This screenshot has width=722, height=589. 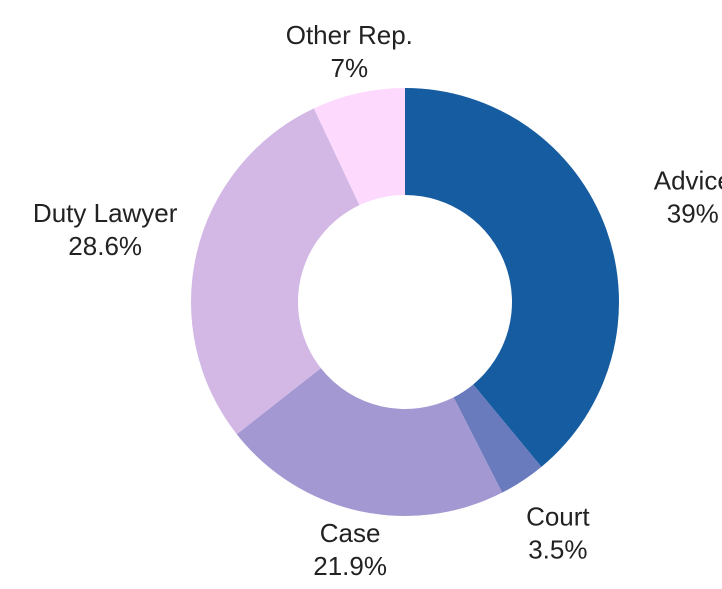 I want to click on slice-label: Case, so click(x=350, y=533).